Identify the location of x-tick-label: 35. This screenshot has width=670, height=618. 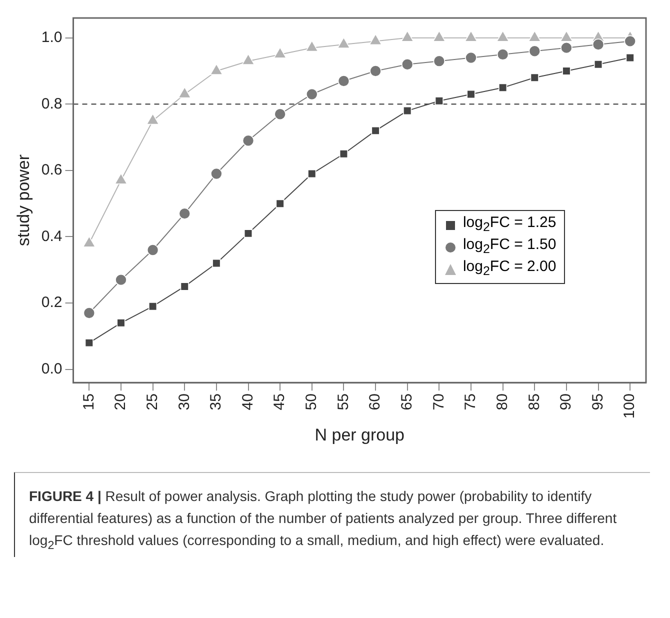
(216, 402).